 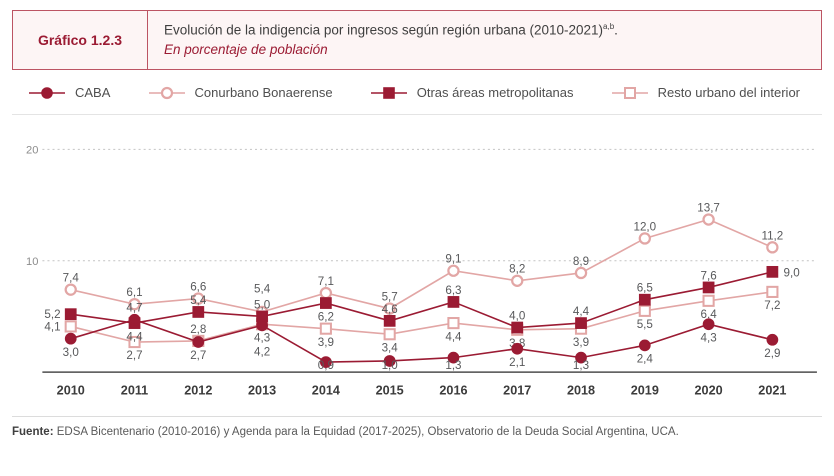 What do you see at coordinates (326, 280) in the screenshot?
I see `data-label: 7,1` at bounding box center [326, 280].